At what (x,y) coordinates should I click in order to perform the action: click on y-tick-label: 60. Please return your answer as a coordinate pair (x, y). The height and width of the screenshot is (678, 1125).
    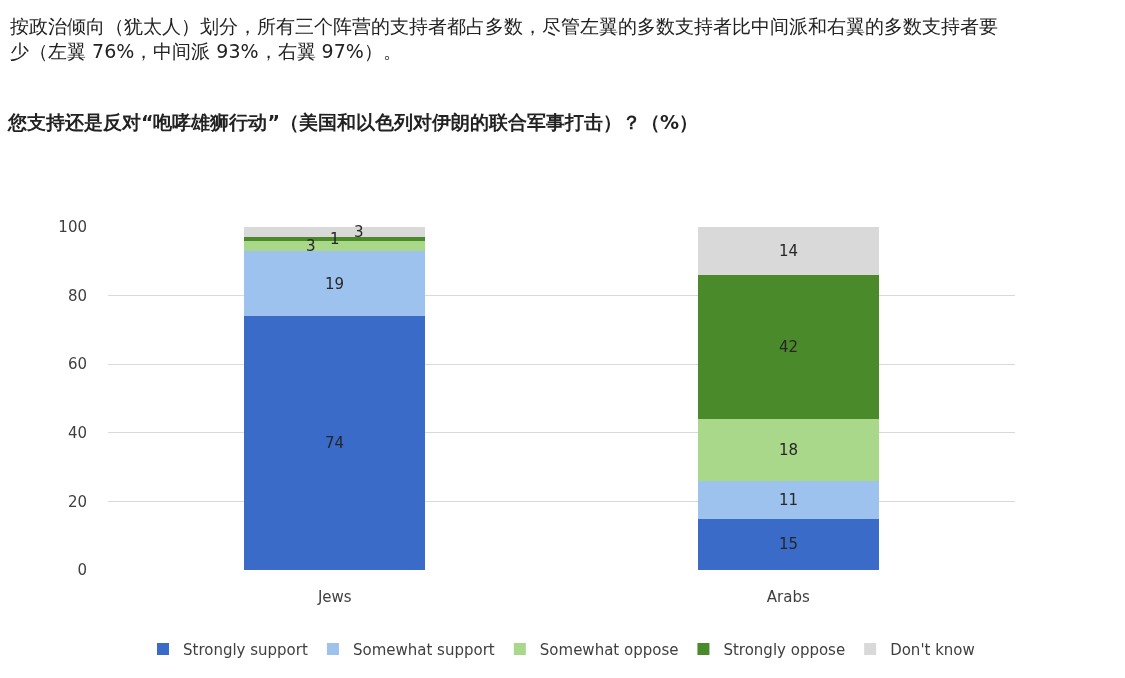
    Looking at the image, I should click on (77, 364).